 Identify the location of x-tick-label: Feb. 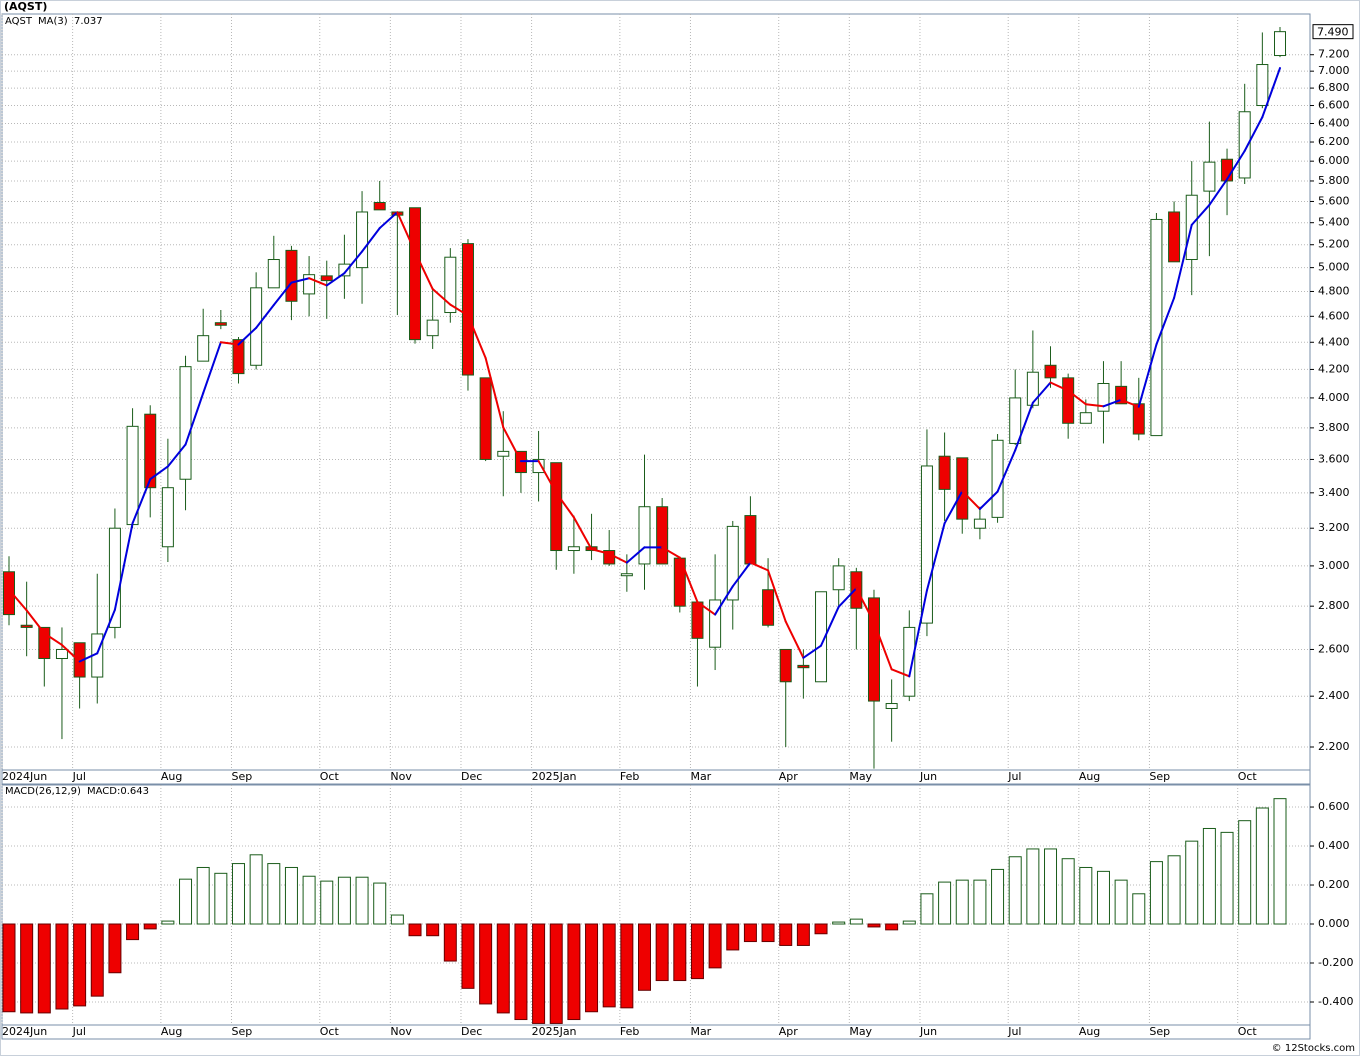
(629, 776).